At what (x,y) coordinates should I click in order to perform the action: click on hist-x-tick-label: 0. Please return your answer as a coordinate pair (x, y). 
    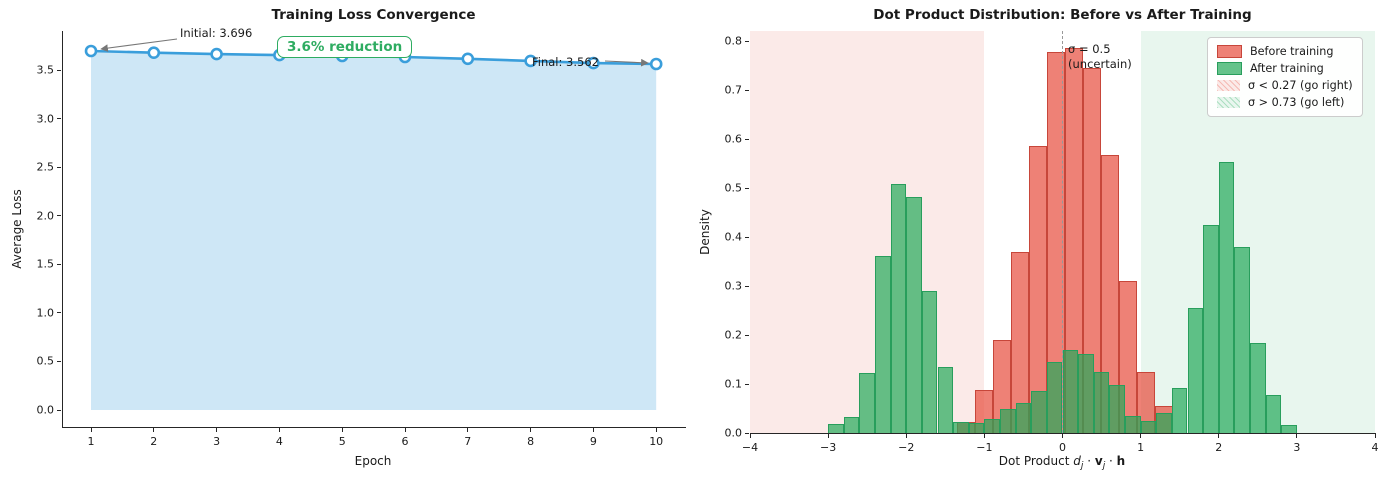
    Looking at the image, I should click on (1062, 447).